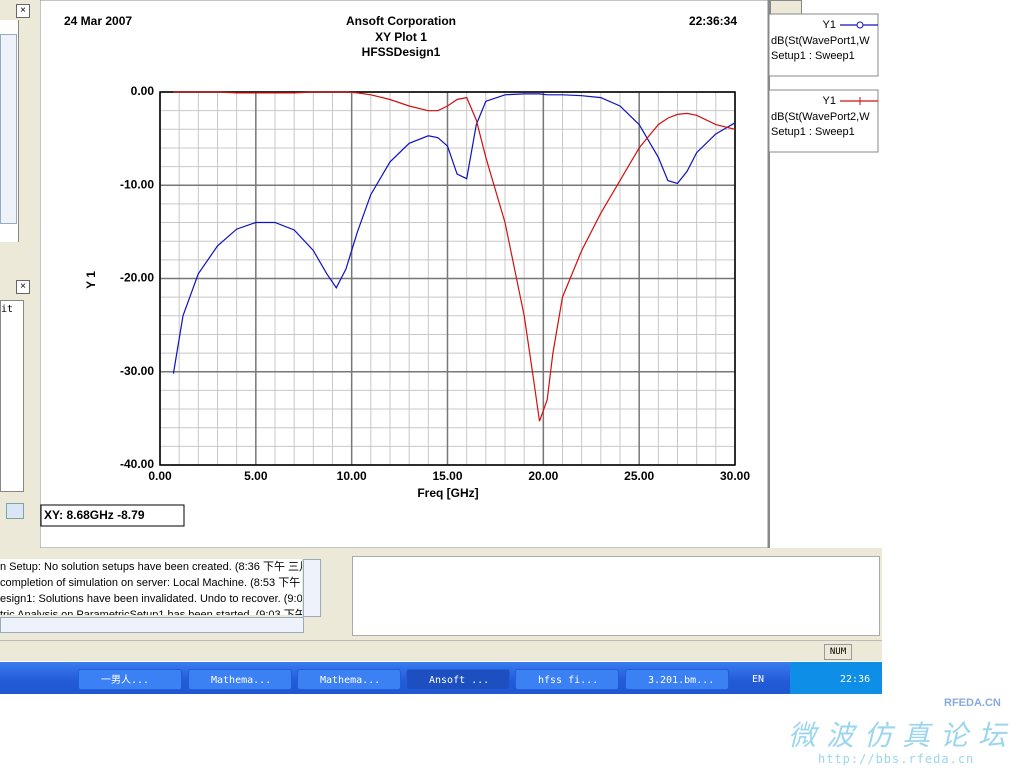 The width and height of the screenshot is (1024, 768). What do you see at coordinates (256, 476) in the screenshot?
I see `x-tick-label: 5.00` at bounding box center [256, 476].